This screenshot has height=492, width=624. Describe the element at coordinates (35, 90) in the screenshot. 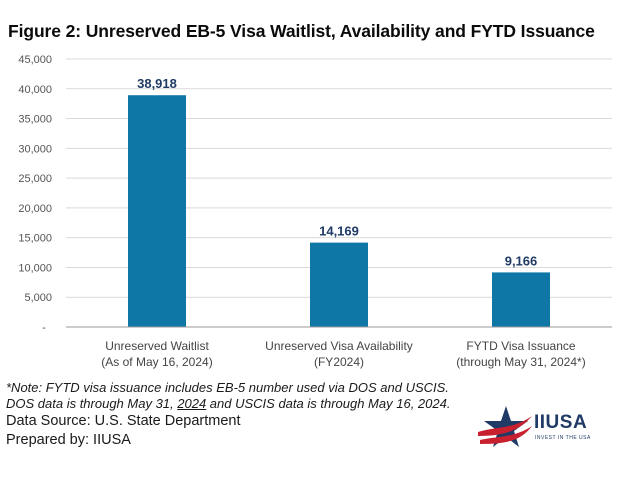

I see `y-tick-label: 40,000` at that location.